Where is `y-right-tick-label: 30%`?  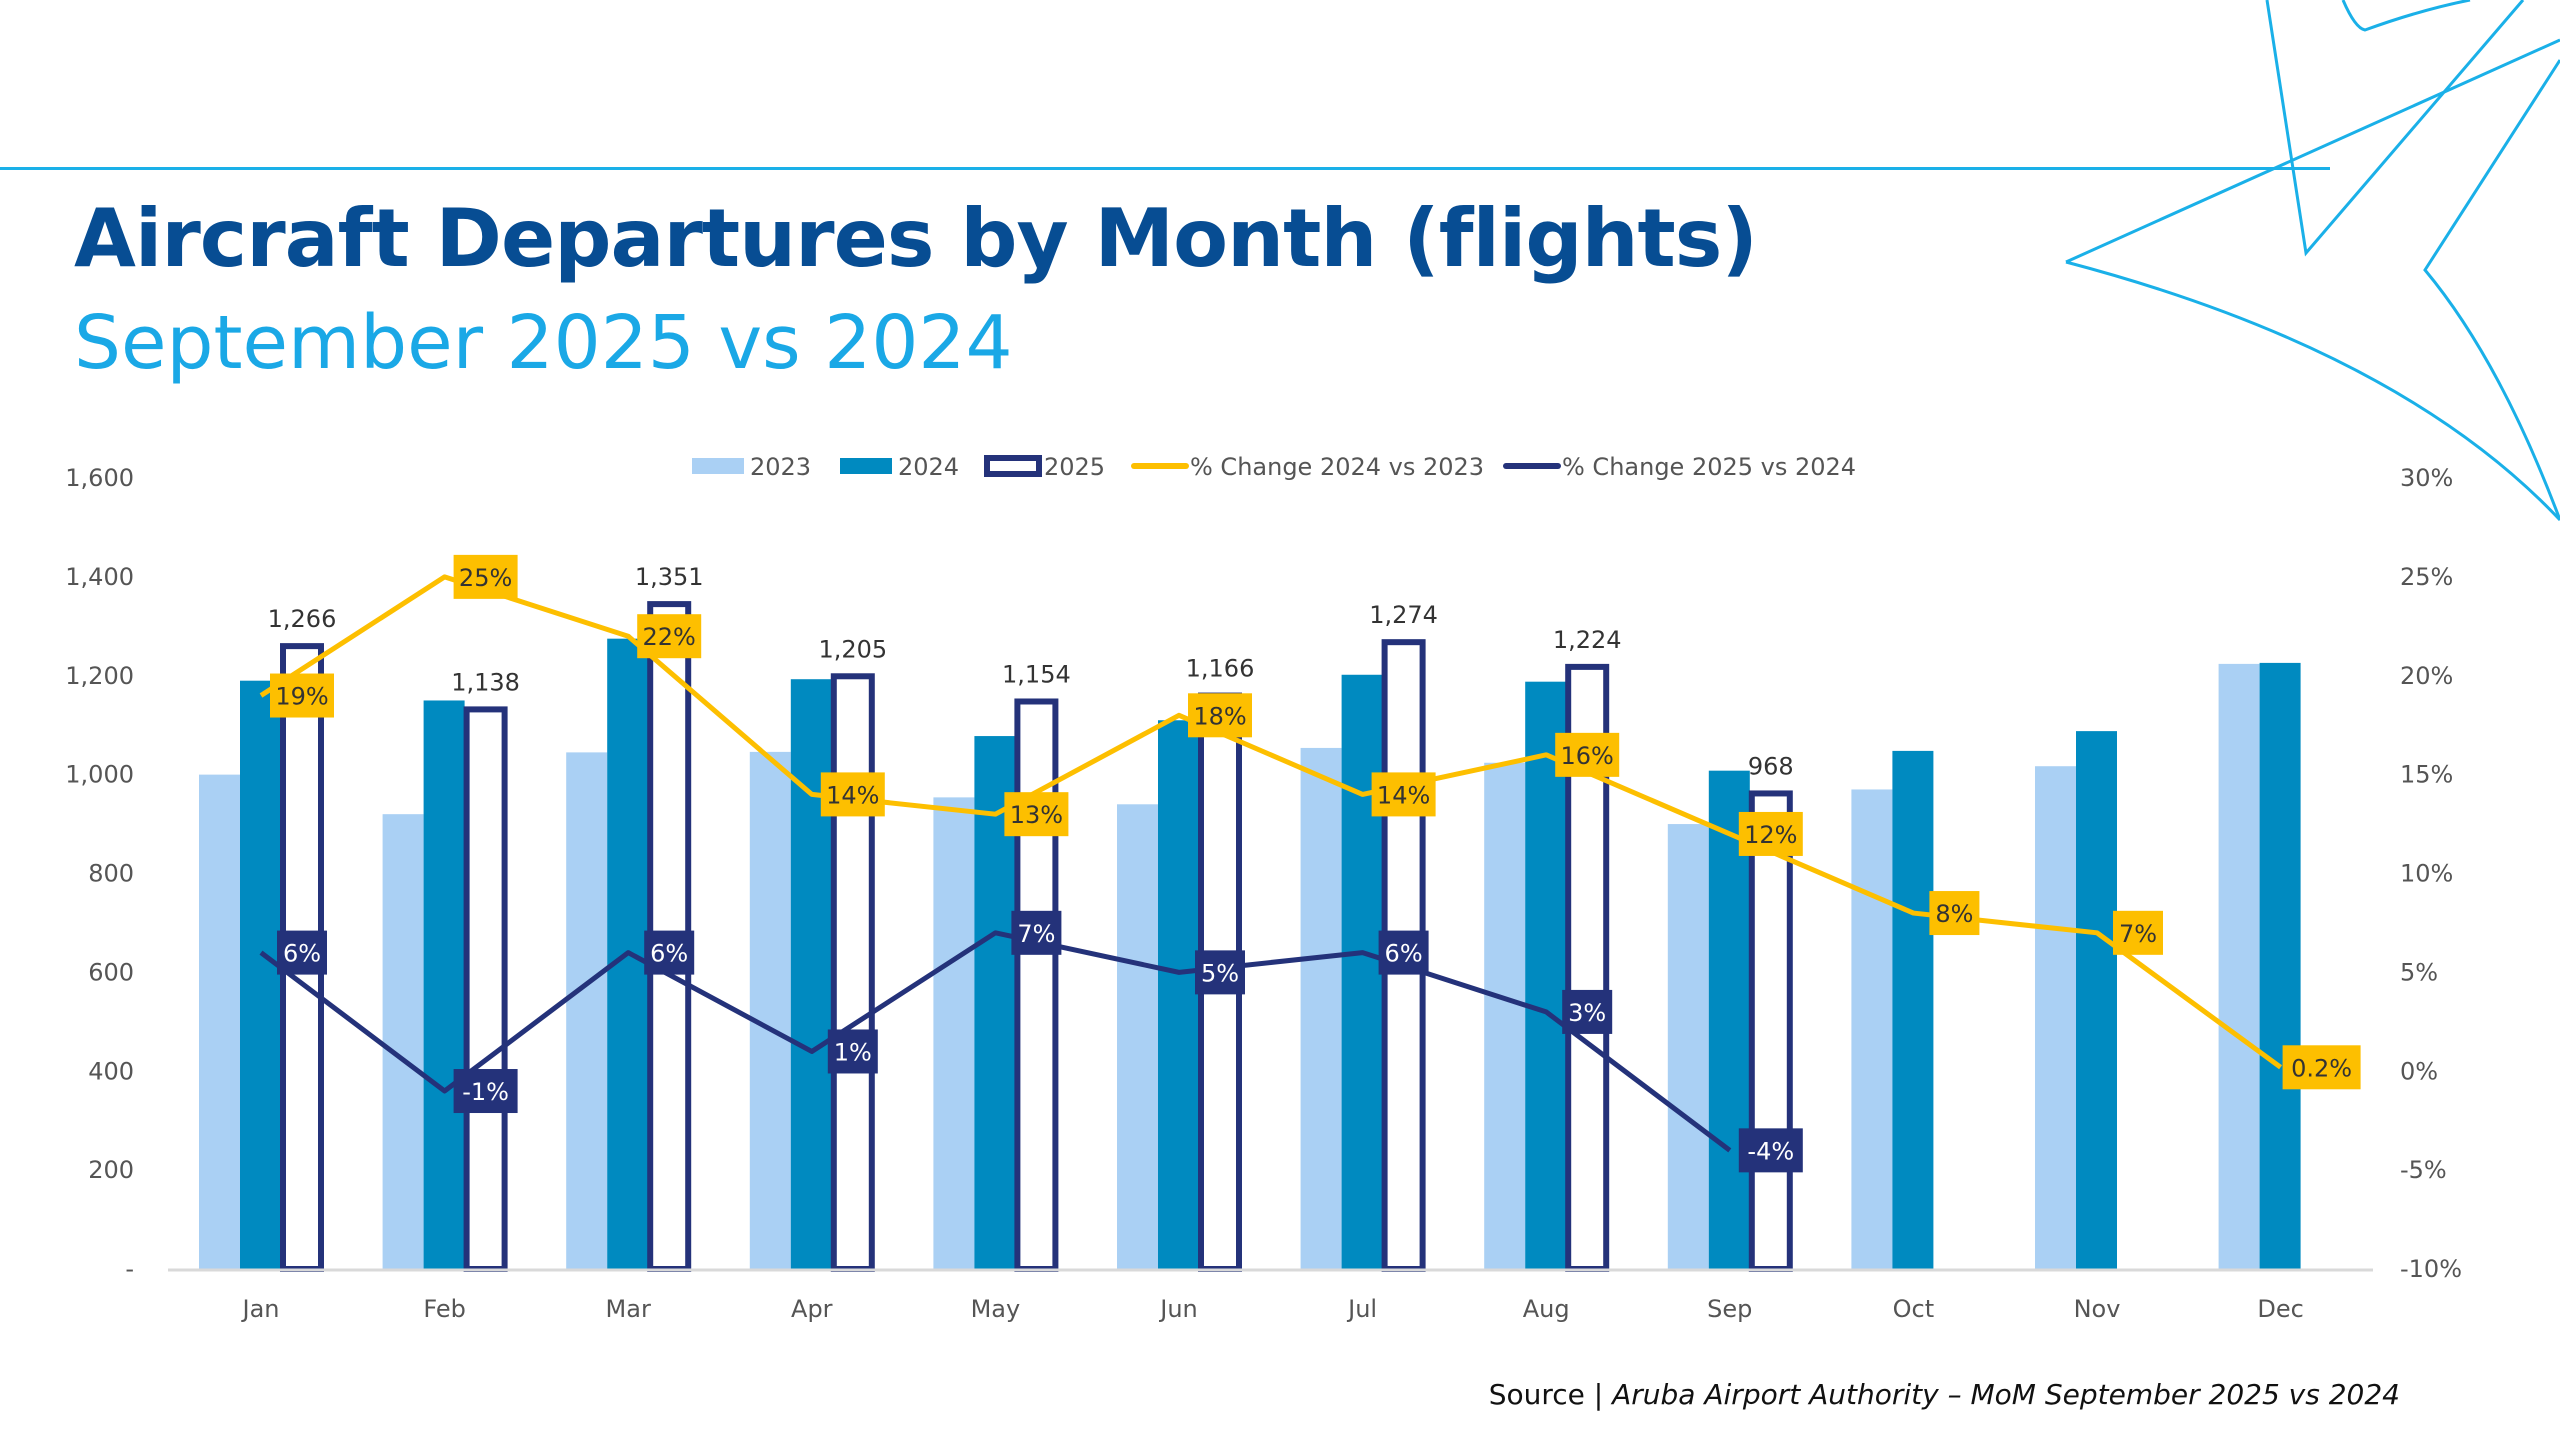 y-right-tick-label: 30% is located at coordinates (2426, 478).